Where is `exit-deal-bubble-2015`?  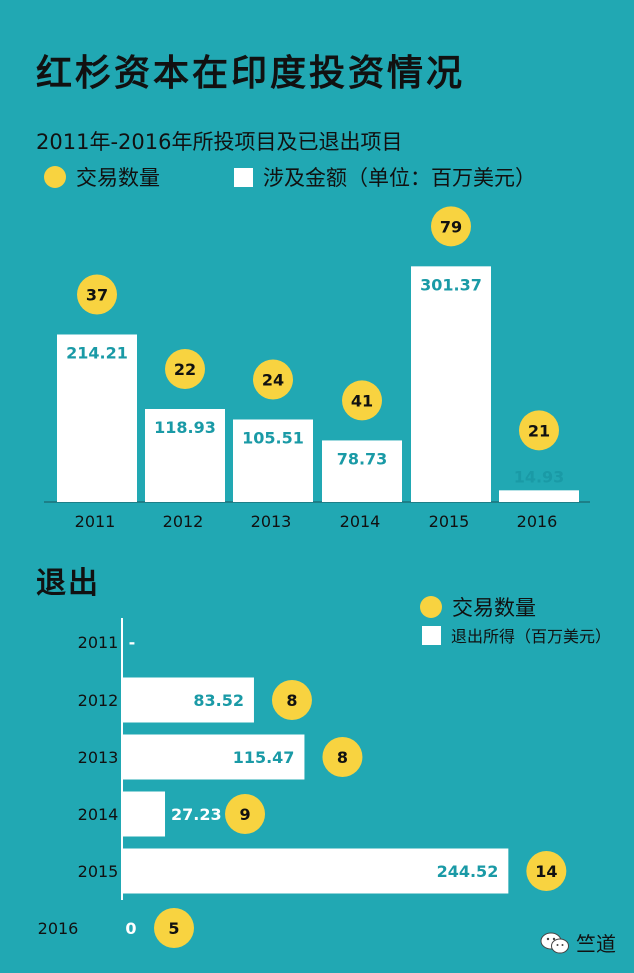
exit-deal-bubble-2015 is located at coordinates (546, 871).